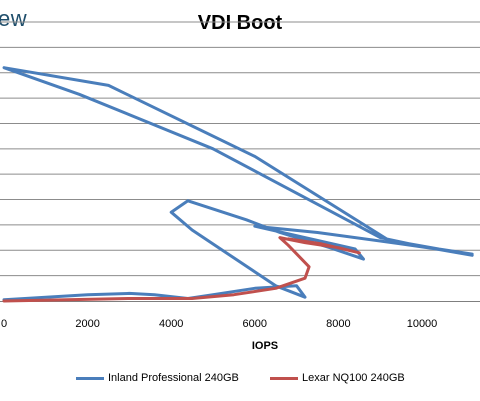 Image resolution: width=480 pixels, height=401 pixels. Describe the element at coordinates (284, 378) in the screenshot. I see `legend-swatch-lexar` at that location.